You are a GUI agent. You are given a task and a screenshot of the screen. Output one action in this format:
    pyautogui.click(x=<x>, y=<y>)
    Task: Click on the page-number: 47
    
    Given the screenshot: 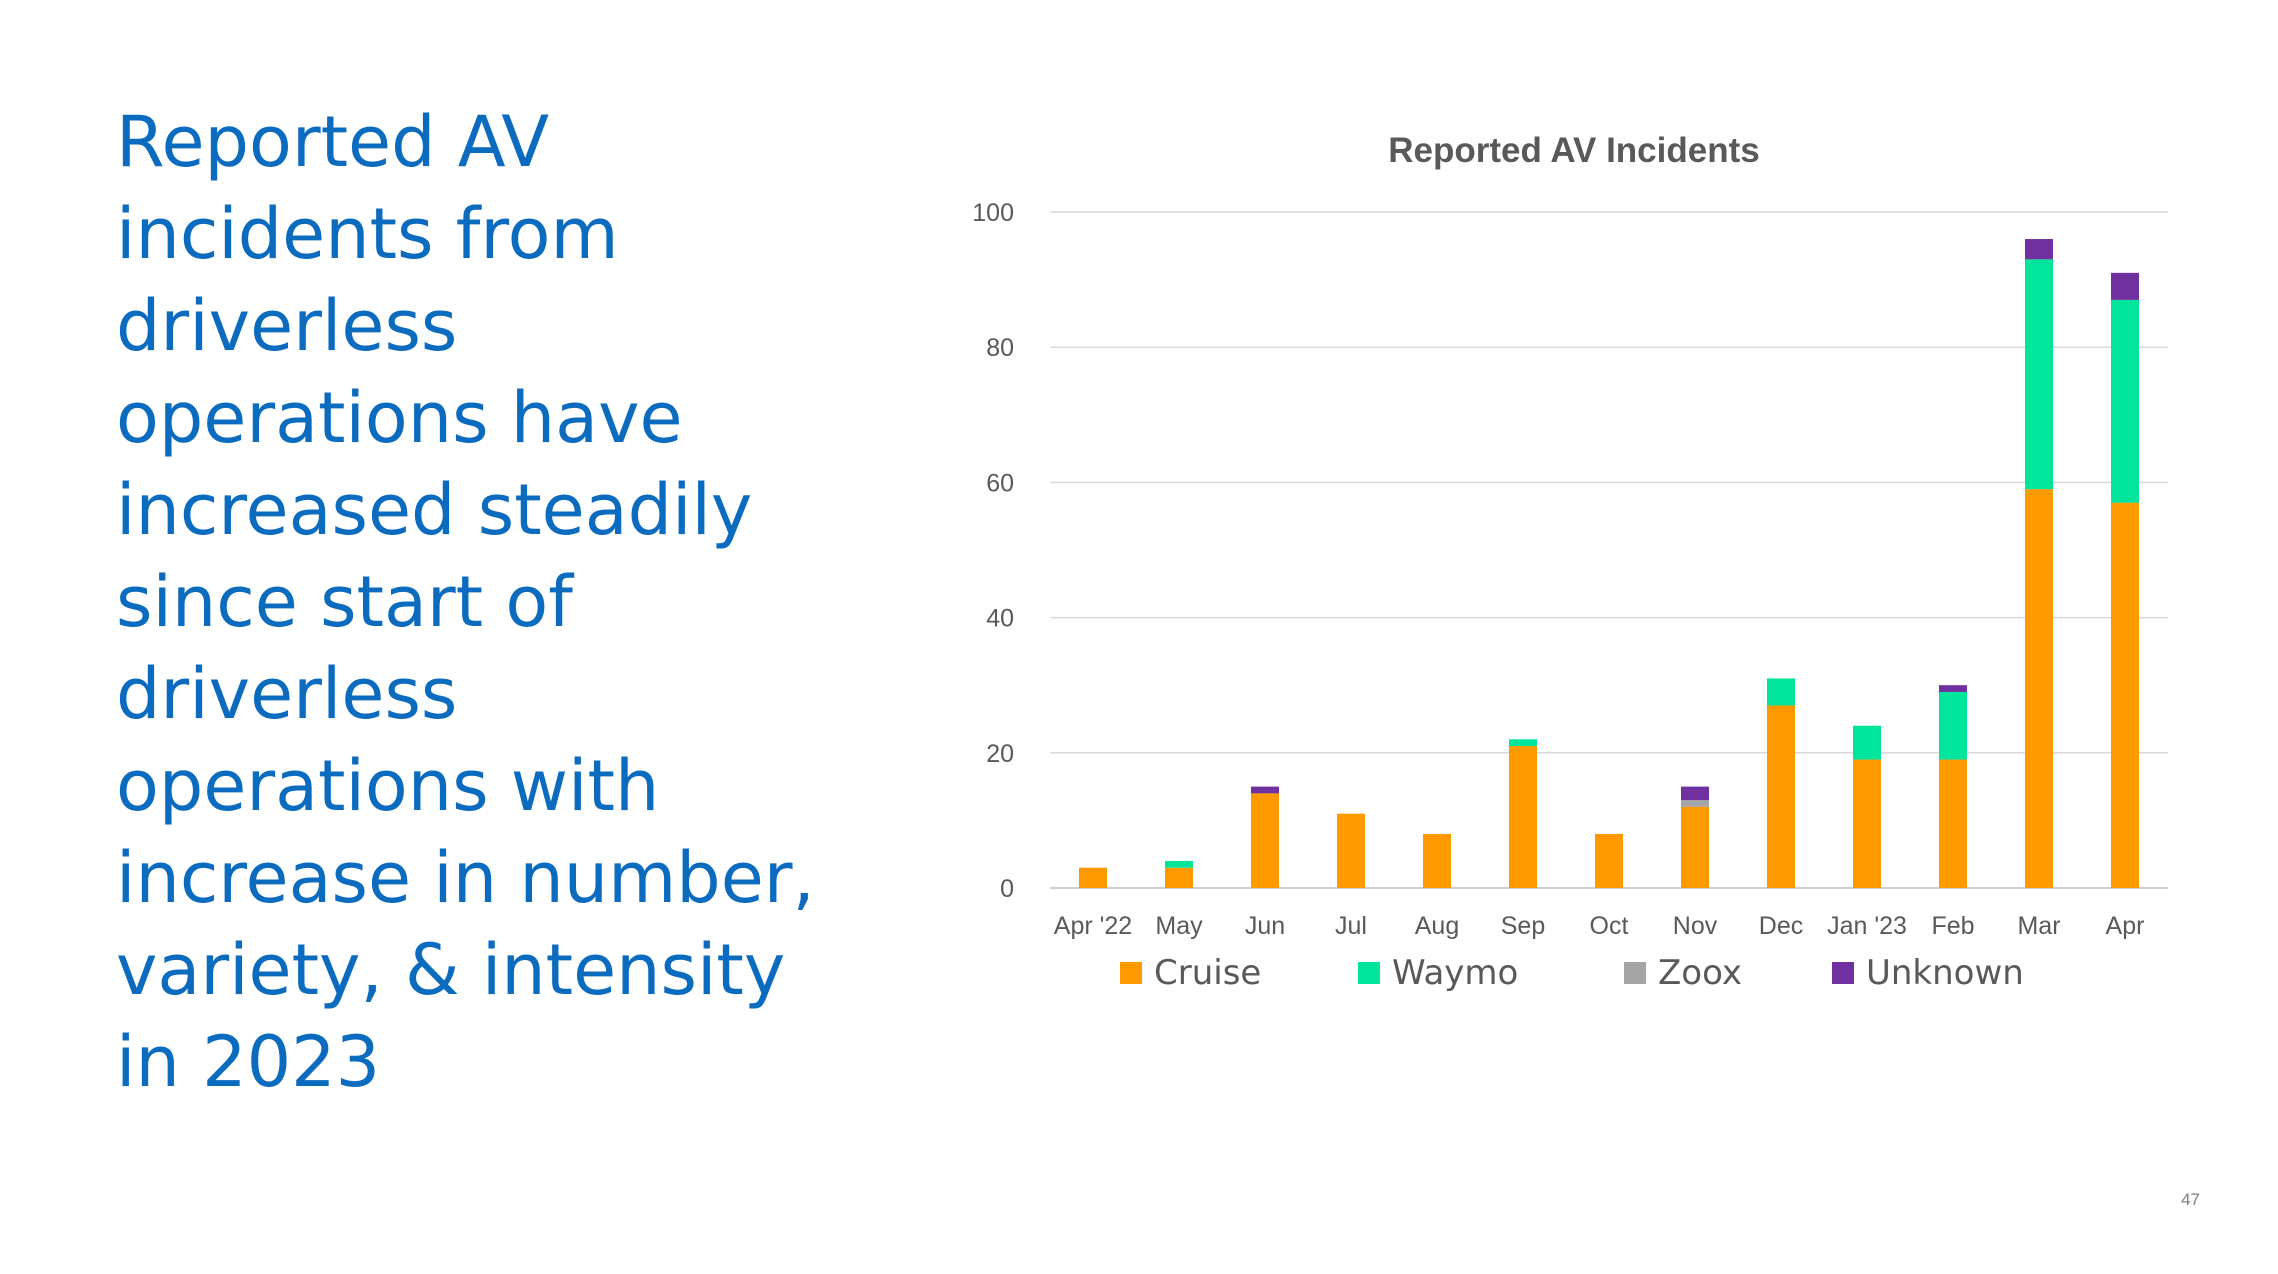 What is the action you would take?
    pyautogui.click(x=2190, y=1199)
    